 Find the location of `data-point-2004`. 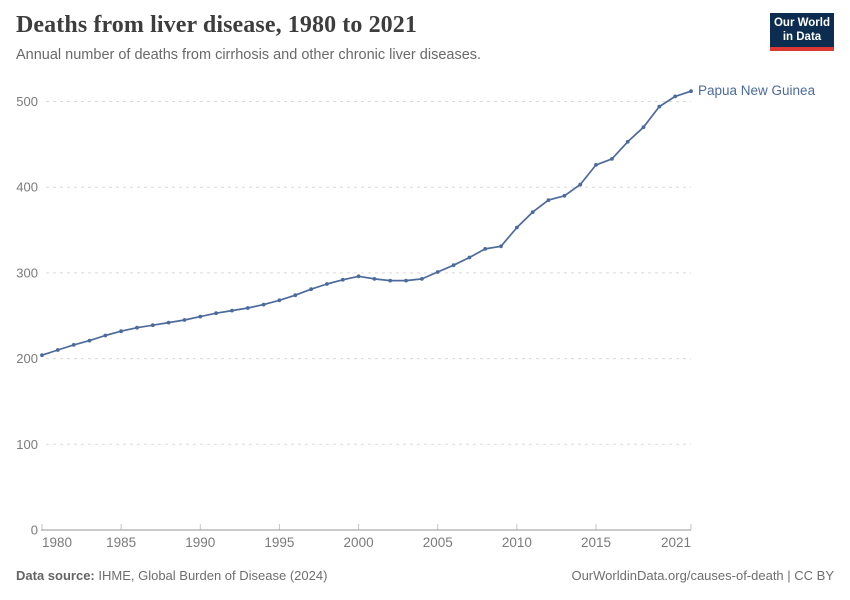

data-point-2004 is located at coordinates (422, 279).